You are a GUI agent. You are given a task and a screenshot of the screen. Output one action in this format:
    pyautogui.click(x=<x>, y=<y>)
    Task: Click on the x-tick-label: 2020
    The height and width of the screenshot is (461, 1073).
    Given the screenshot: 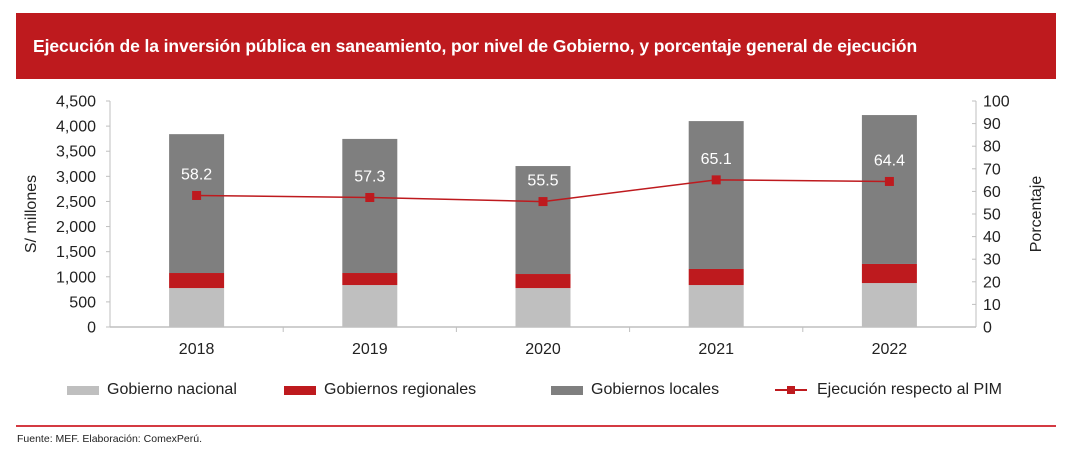 What is the action you would take?
    pyautogui.click(x=543, y=349)
    